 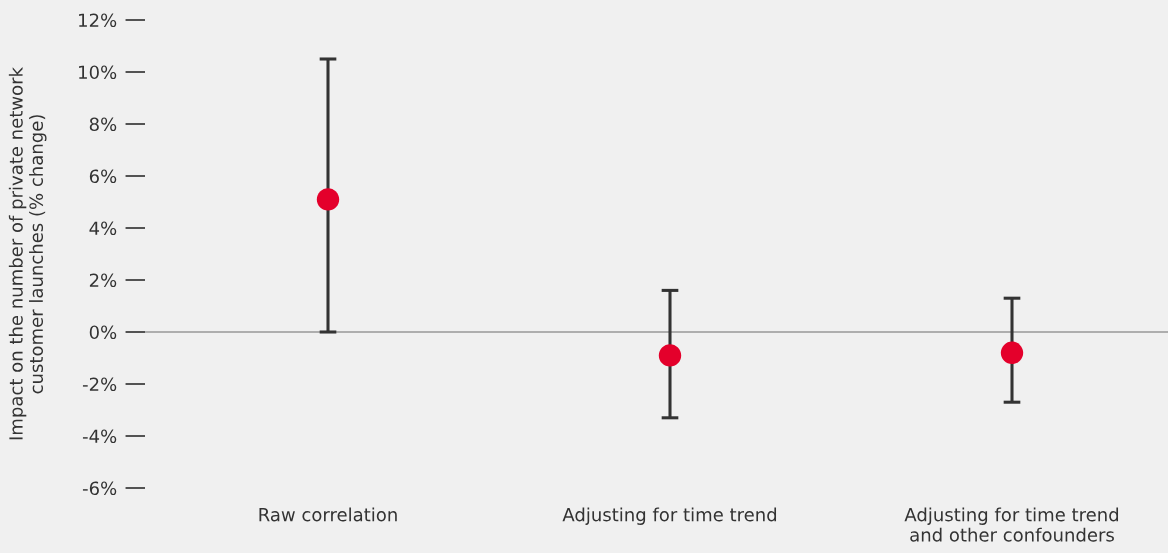 What do you see at coordinates (98, 72) in the screenshot?
I see `y-tick-label: 10%` at bounding box center [98, 72].